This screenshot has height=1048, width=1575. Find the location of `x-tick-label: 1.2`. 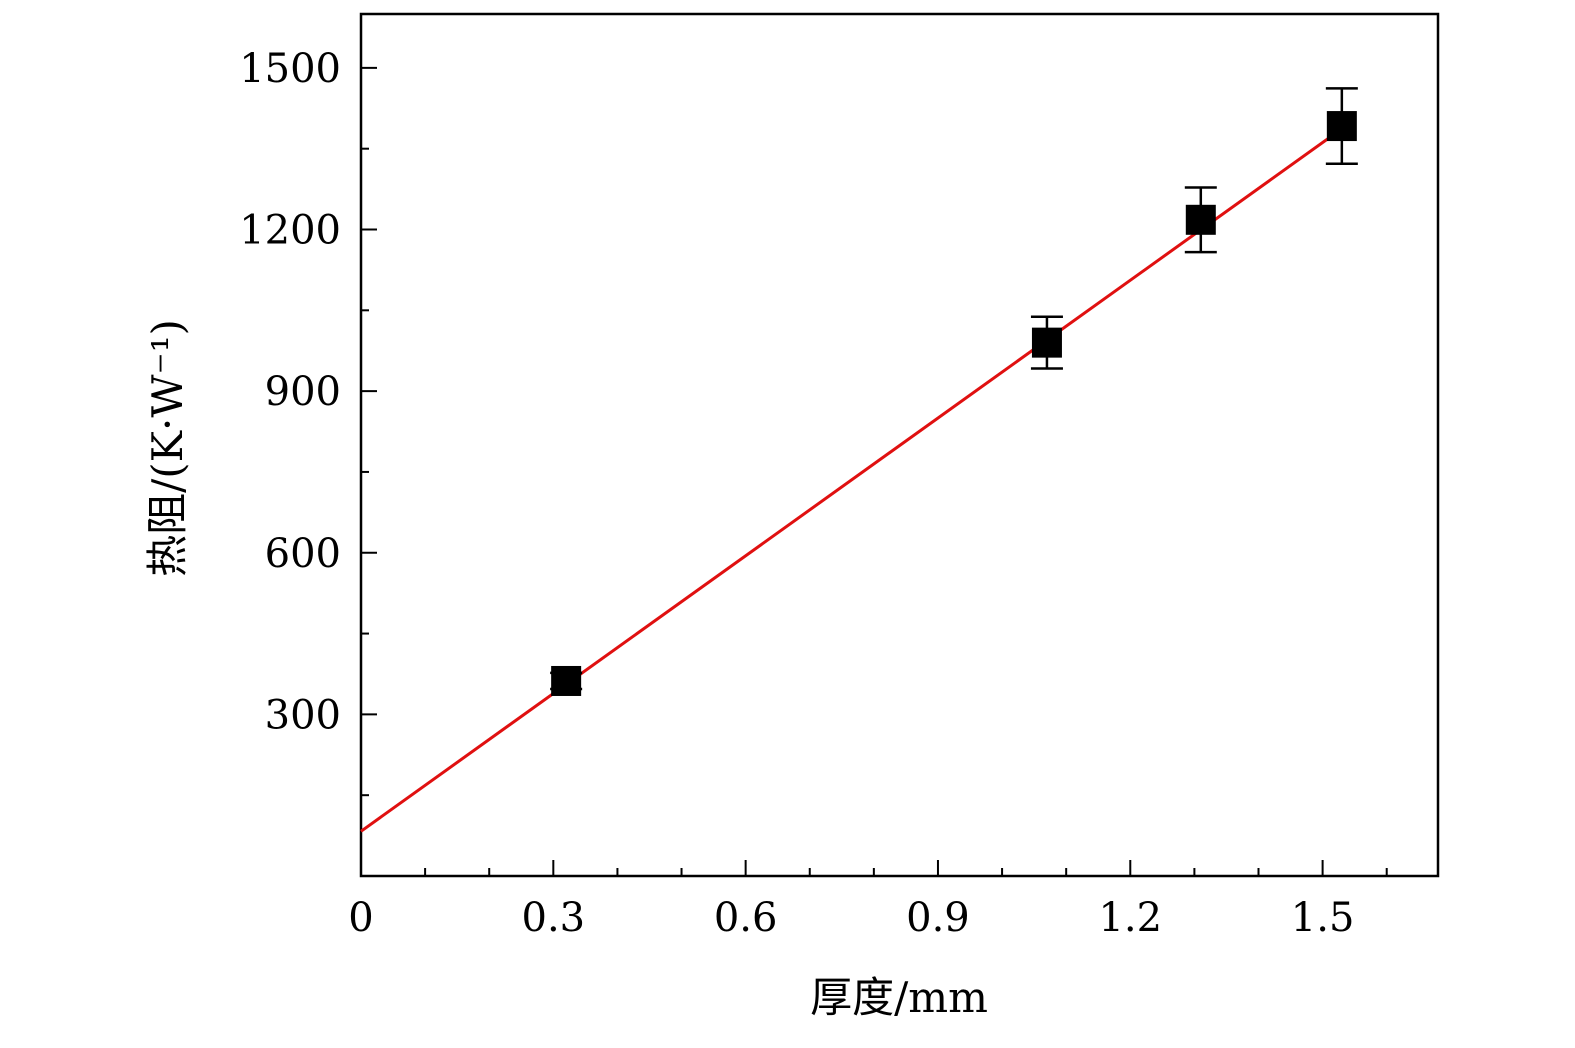

x-tick-label: 1.2 is located at coordinates (1130, 918).